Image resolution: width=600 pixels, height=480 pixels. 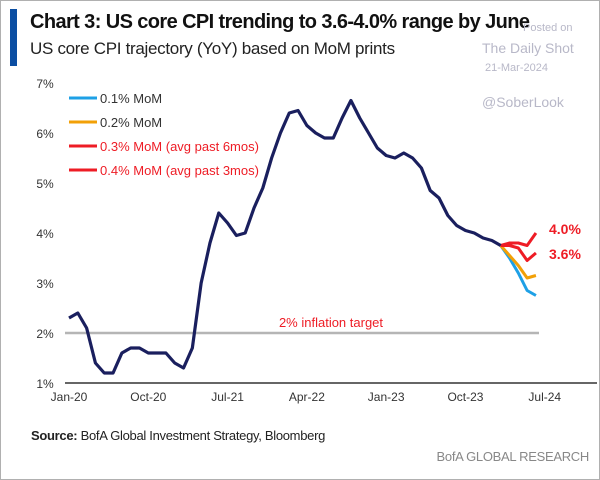 What do you see at coordinates (45, 84) in the screenshot?
I see `y-tick-label: 7%` at bounding box center [45, 84].